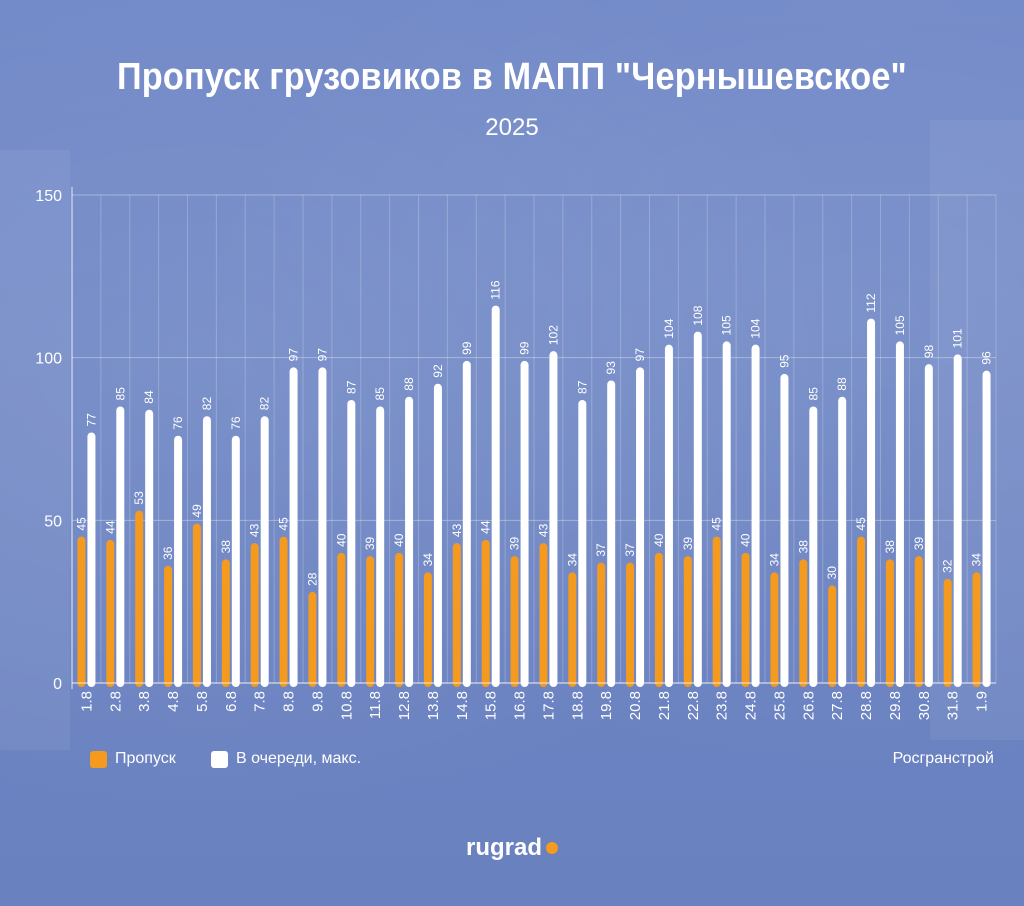  Describe the element at coordinates (265, 404) in the screenshot. I see `data-label-queue: 82` at that location.